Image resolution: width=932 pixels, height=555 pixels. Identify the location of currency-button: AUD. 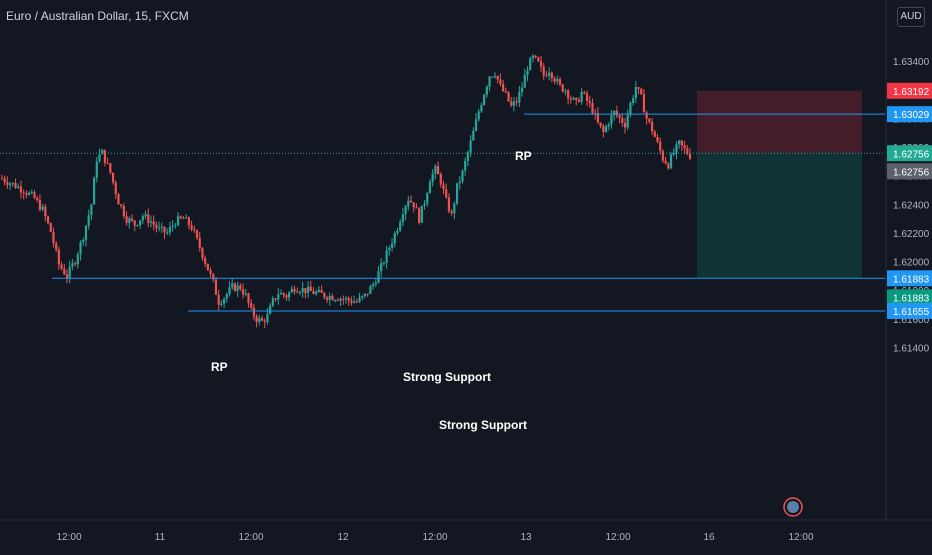
(911, 17).